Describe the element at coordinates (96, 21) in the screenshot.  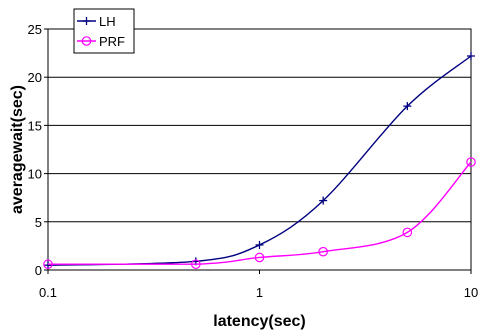
I see `legend-item-lh: LH` at that location.